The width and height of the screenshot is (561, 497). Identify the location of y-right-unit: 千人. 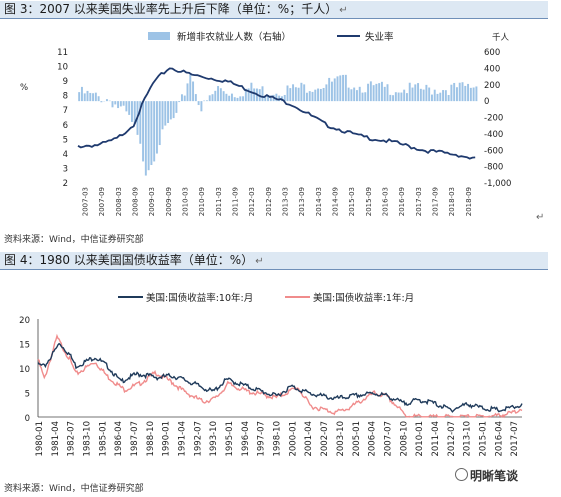
(501, 37).